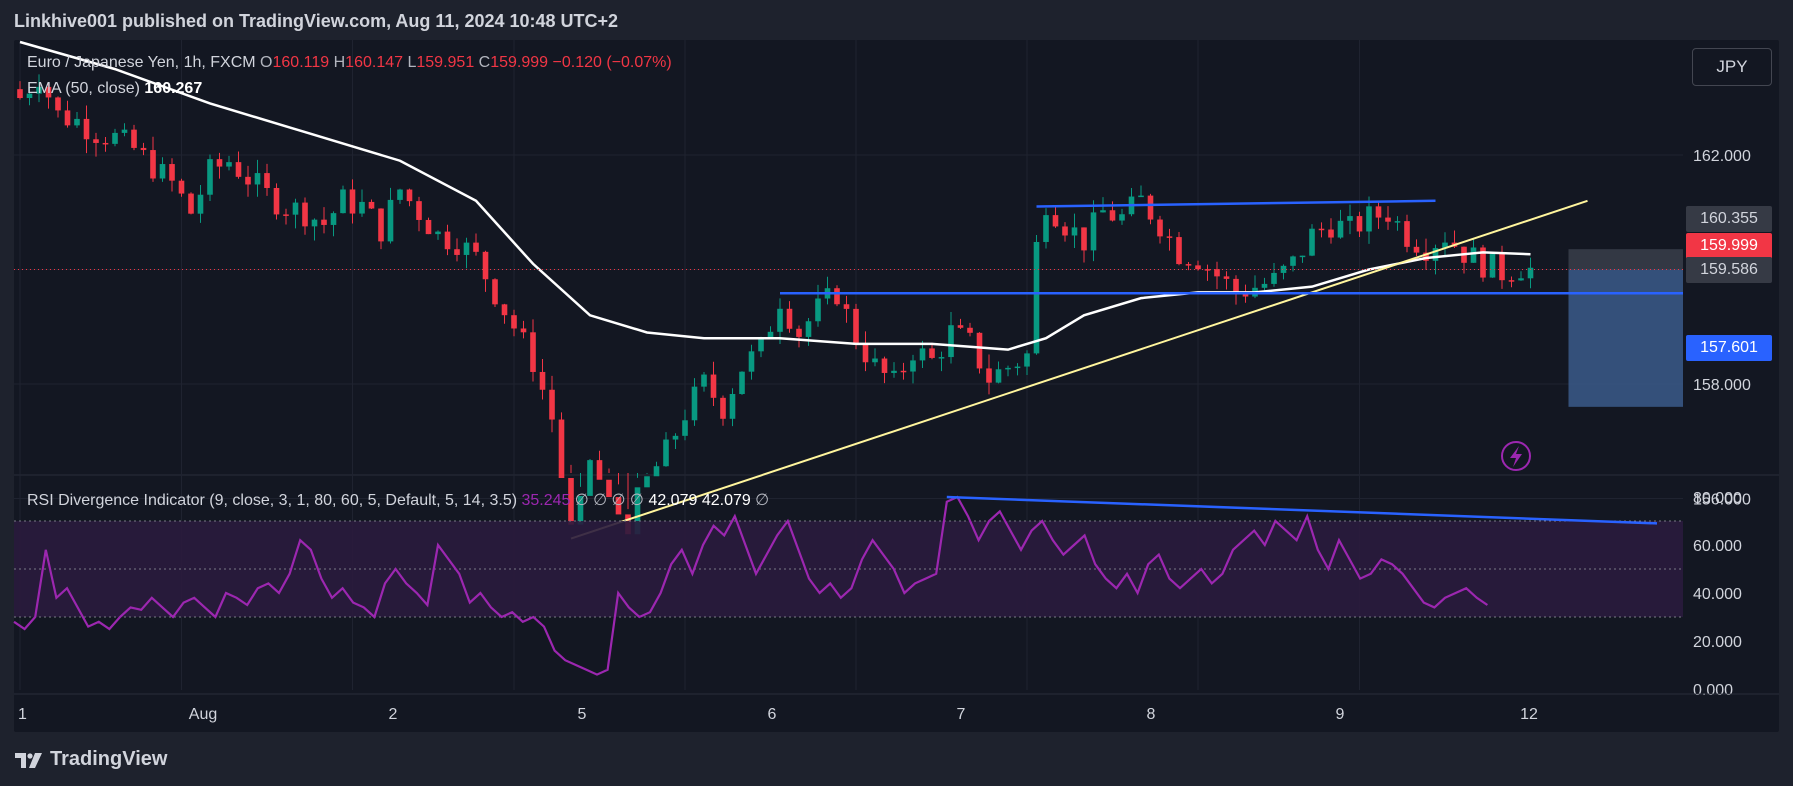  What do you see at coordinates (961, 714) in the screenshot?
I see `time-axis-label: 7` at bounding box center [961, 714].